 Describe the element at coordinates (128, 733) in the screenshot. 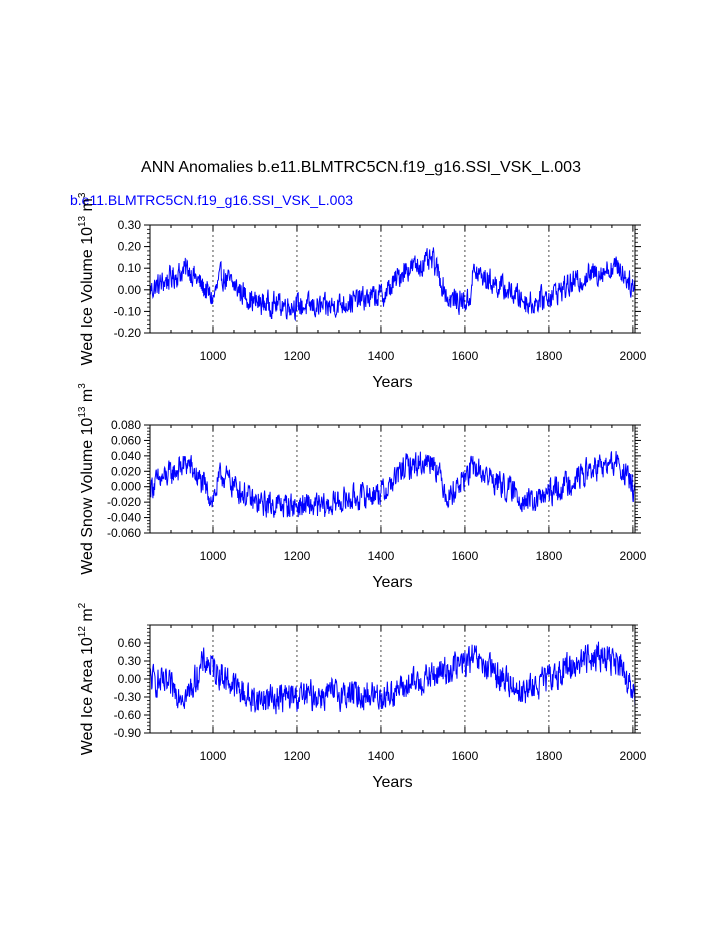

I see `y-tick-label: -0.90` at that location.